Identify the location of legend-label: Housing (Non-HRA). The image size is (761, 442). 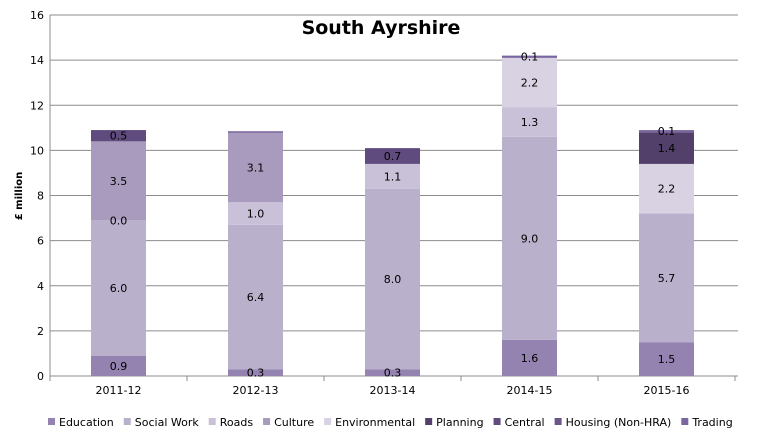
(619, 422).